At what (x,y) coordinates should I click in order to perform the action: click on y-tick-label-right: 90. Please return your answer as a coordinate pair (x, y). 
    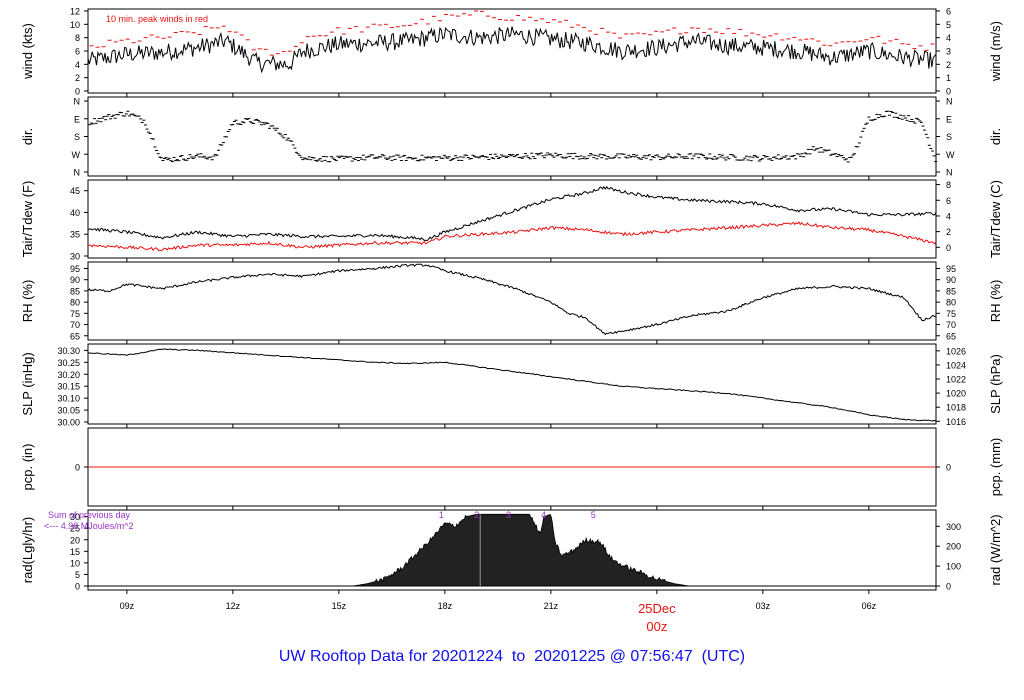
    Looking at the image, I should click on (951, 280).